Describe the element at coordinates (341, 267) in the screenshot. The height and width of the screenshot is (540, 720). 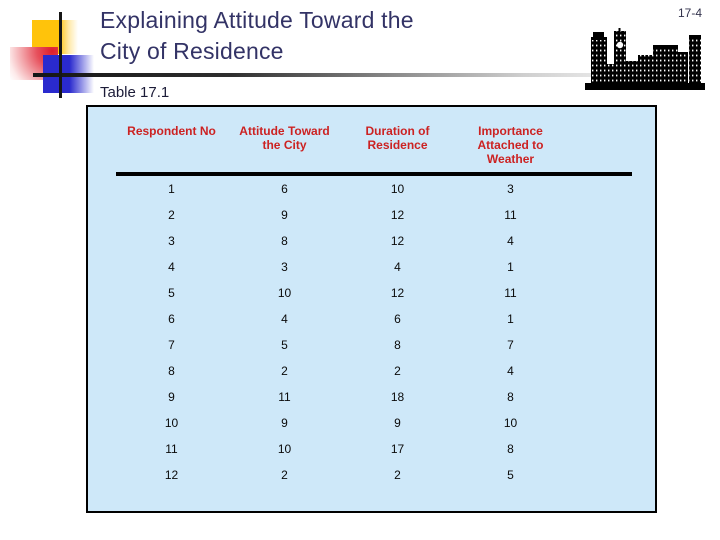
I see `table-row: 4 3 4 1` at that location.